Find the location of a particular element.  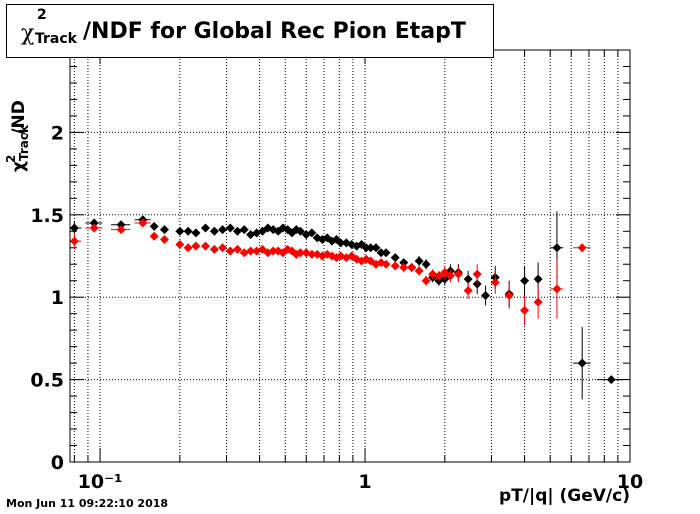

chi-square-symbol: χ 2 Track is located at coordinates (49, 27).